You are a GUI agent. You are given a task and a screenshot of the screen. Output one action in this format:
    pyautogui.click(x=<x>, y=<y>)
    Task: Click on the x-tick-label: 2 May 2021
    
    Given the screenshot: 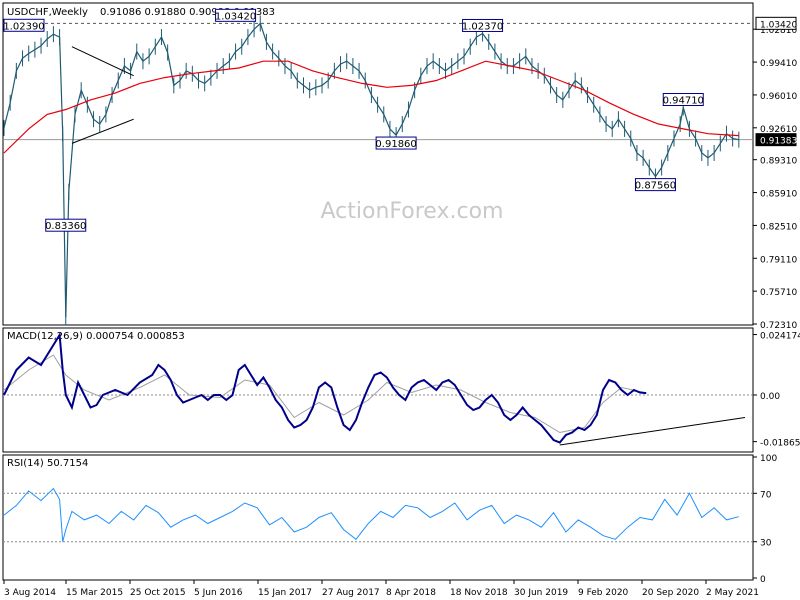 What is the action you would take?
    pyautogui.click(x=732, y=593)
    